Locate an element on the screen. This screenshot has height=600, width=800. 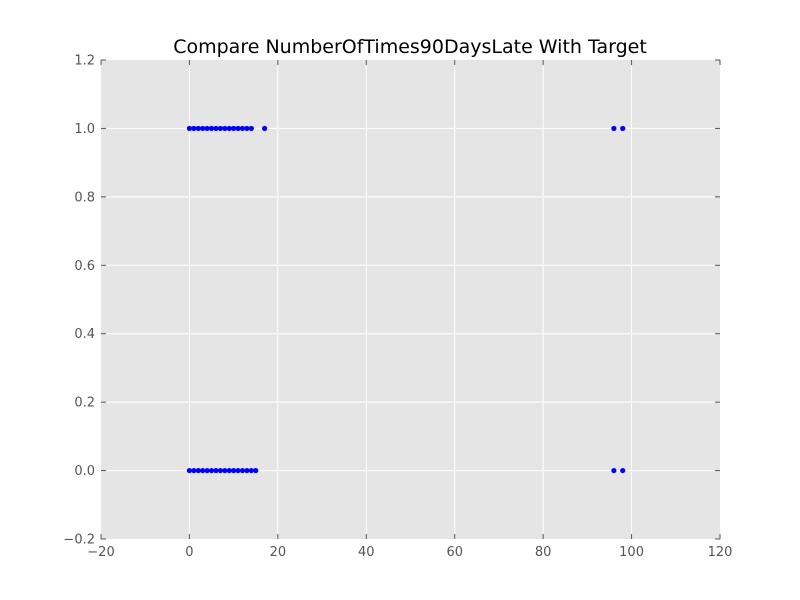
y-tick-label: −0.2 is located at coordinates (79, 540).